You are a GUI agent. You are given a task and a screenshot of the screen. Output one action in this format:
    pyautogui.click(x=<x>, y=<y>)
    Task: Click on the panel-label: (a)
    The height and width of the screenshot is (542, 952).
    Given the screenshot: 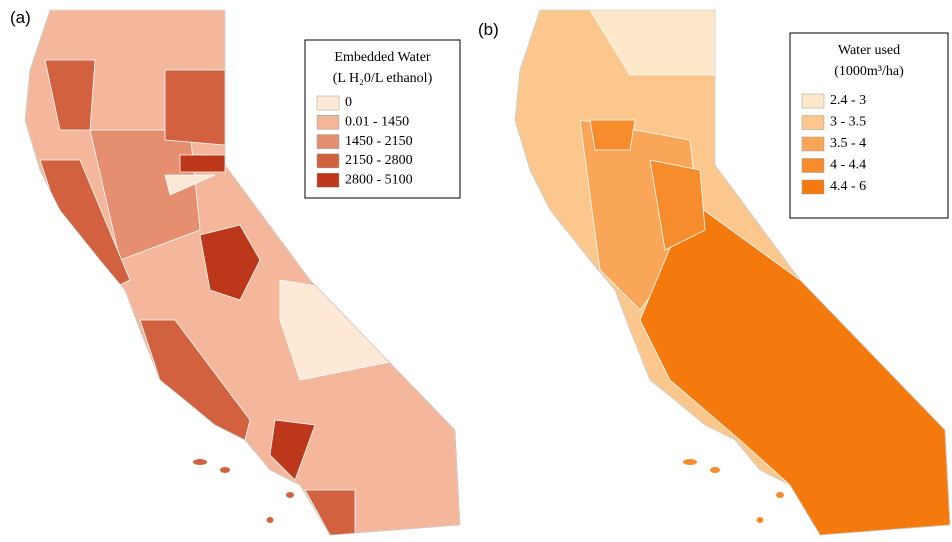 What is the action you would take?
    pyautogui.click(x=20, y=17)
    